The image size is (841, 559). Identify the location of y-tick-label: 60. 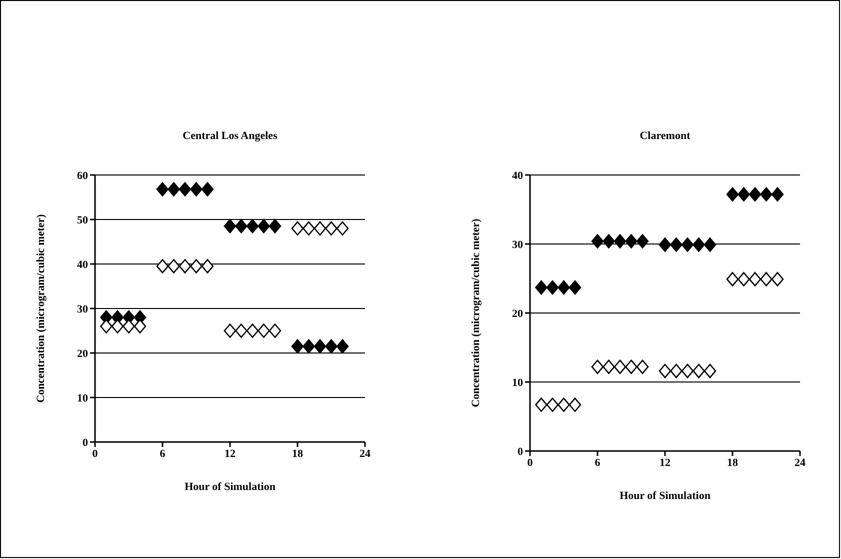
(82, 176).